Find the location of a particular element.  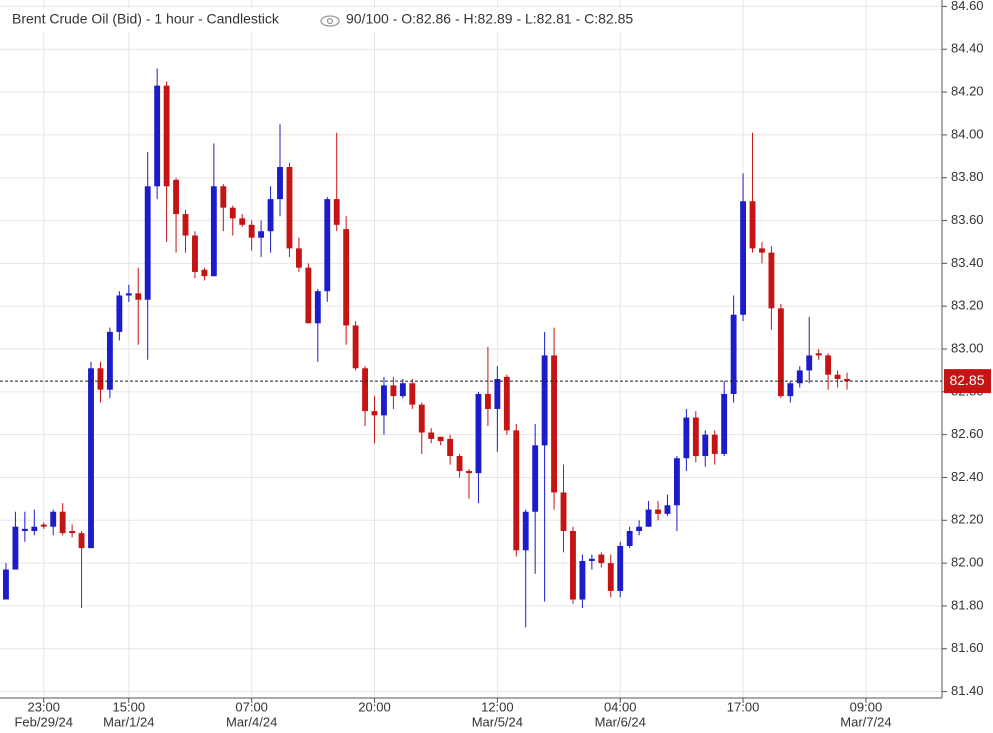

x-tick-label: 07:00 is located at coordinates (251, 706).